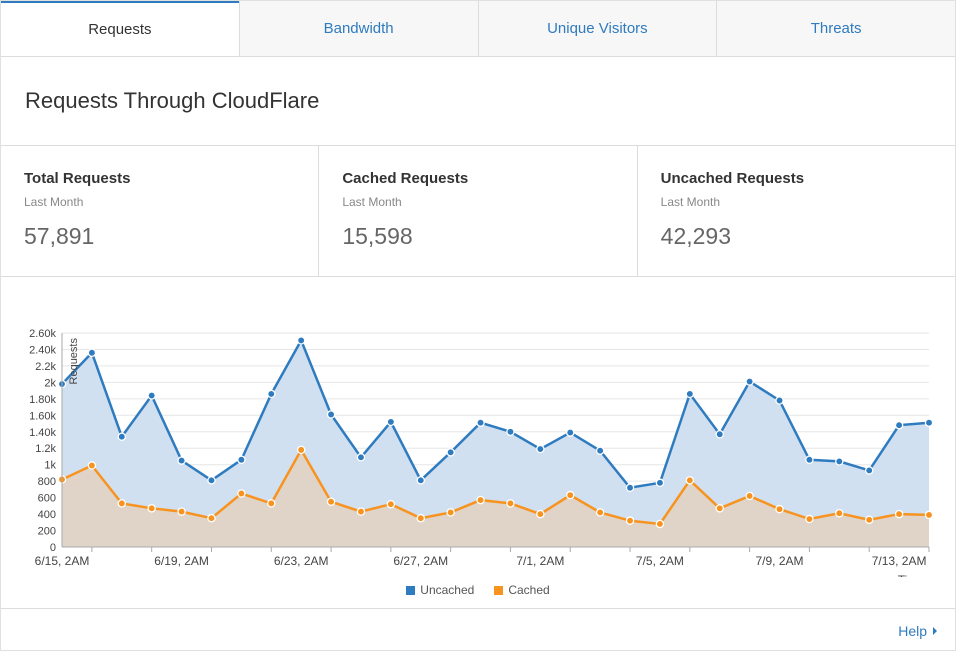 Image resolution: width=958 pixels, height=654 pixels. What do you see at coordinates (59, 236) in the screenshot?
I see `stat-value: 57,891` at bounding box center [59, 236].